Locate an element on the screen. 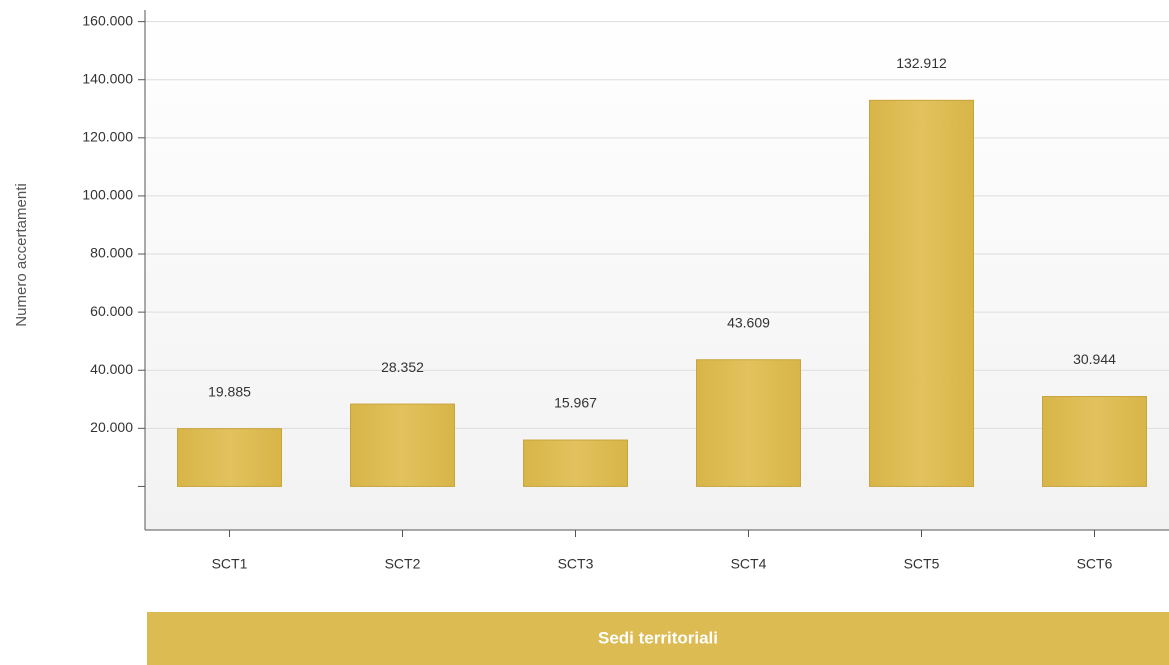  y-axis-label: Numero accertamenti is located at coordinates (21, 254).